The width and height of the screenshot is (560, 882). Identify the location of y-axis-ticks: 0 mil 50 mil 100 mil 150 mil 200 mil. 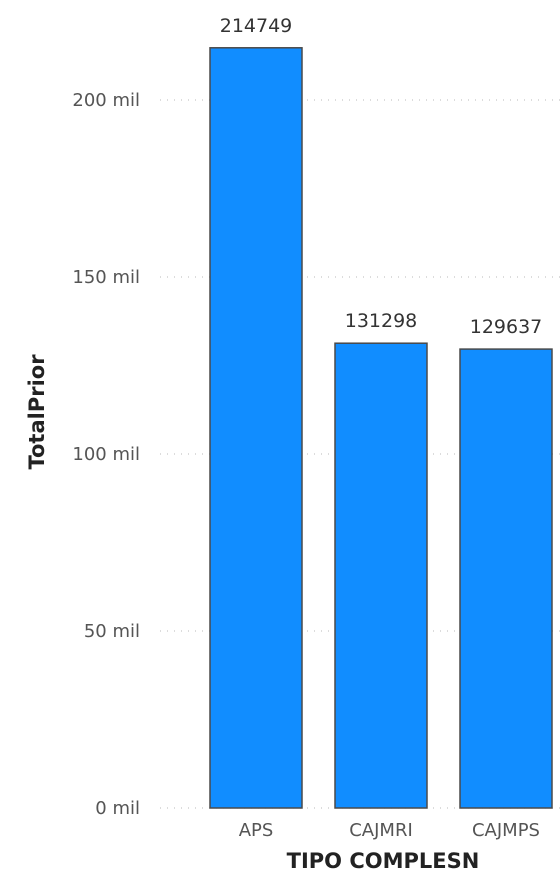
(106, 454).